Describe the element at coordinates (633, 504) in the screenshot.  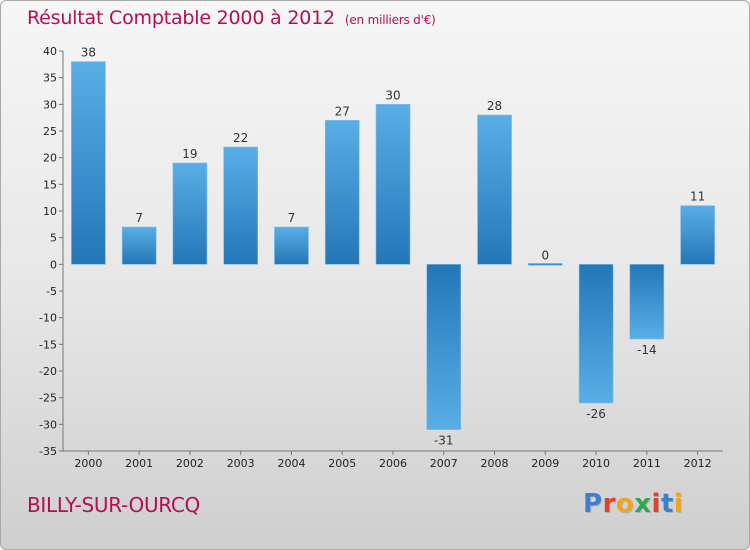
I see `proxiti-logo: Proxiti` at that location.